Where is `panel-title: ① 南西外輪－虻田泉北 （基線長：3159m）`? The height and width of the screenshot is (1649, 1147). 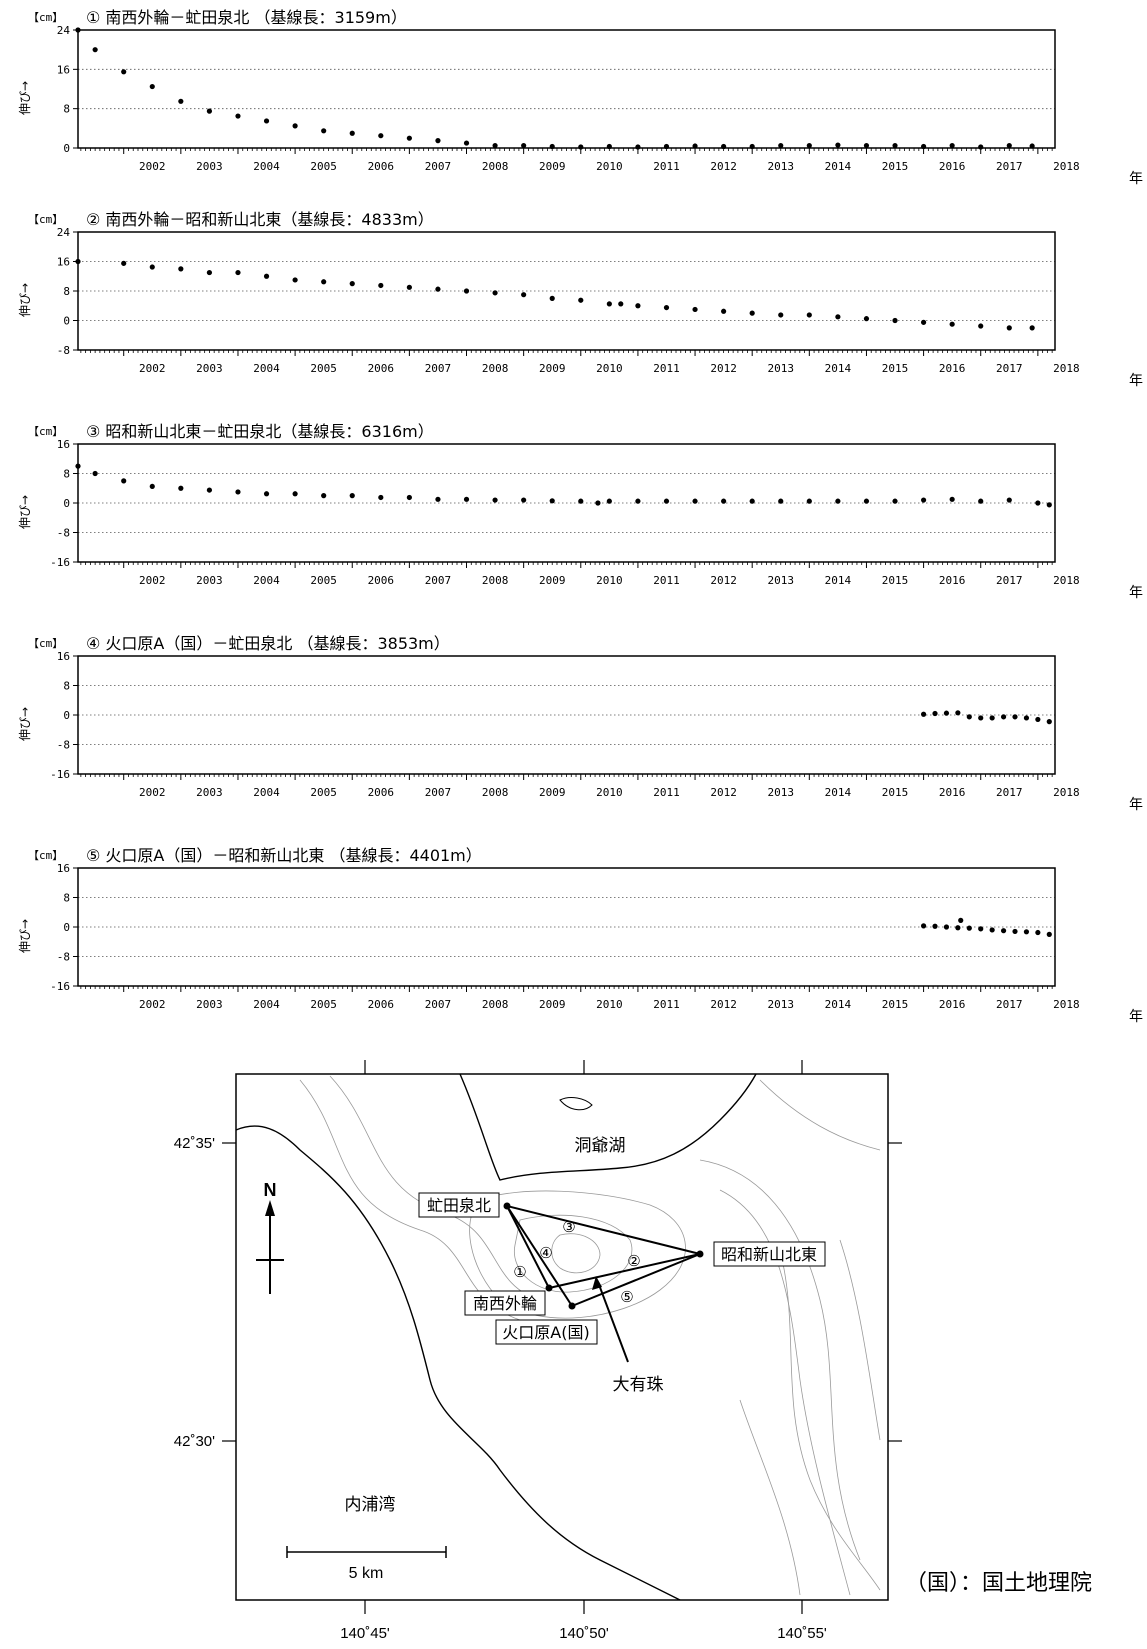
panel-title: ① 南西外輪－虻田泉北 （基線長：3159m） is located at coordinates (246, 17).